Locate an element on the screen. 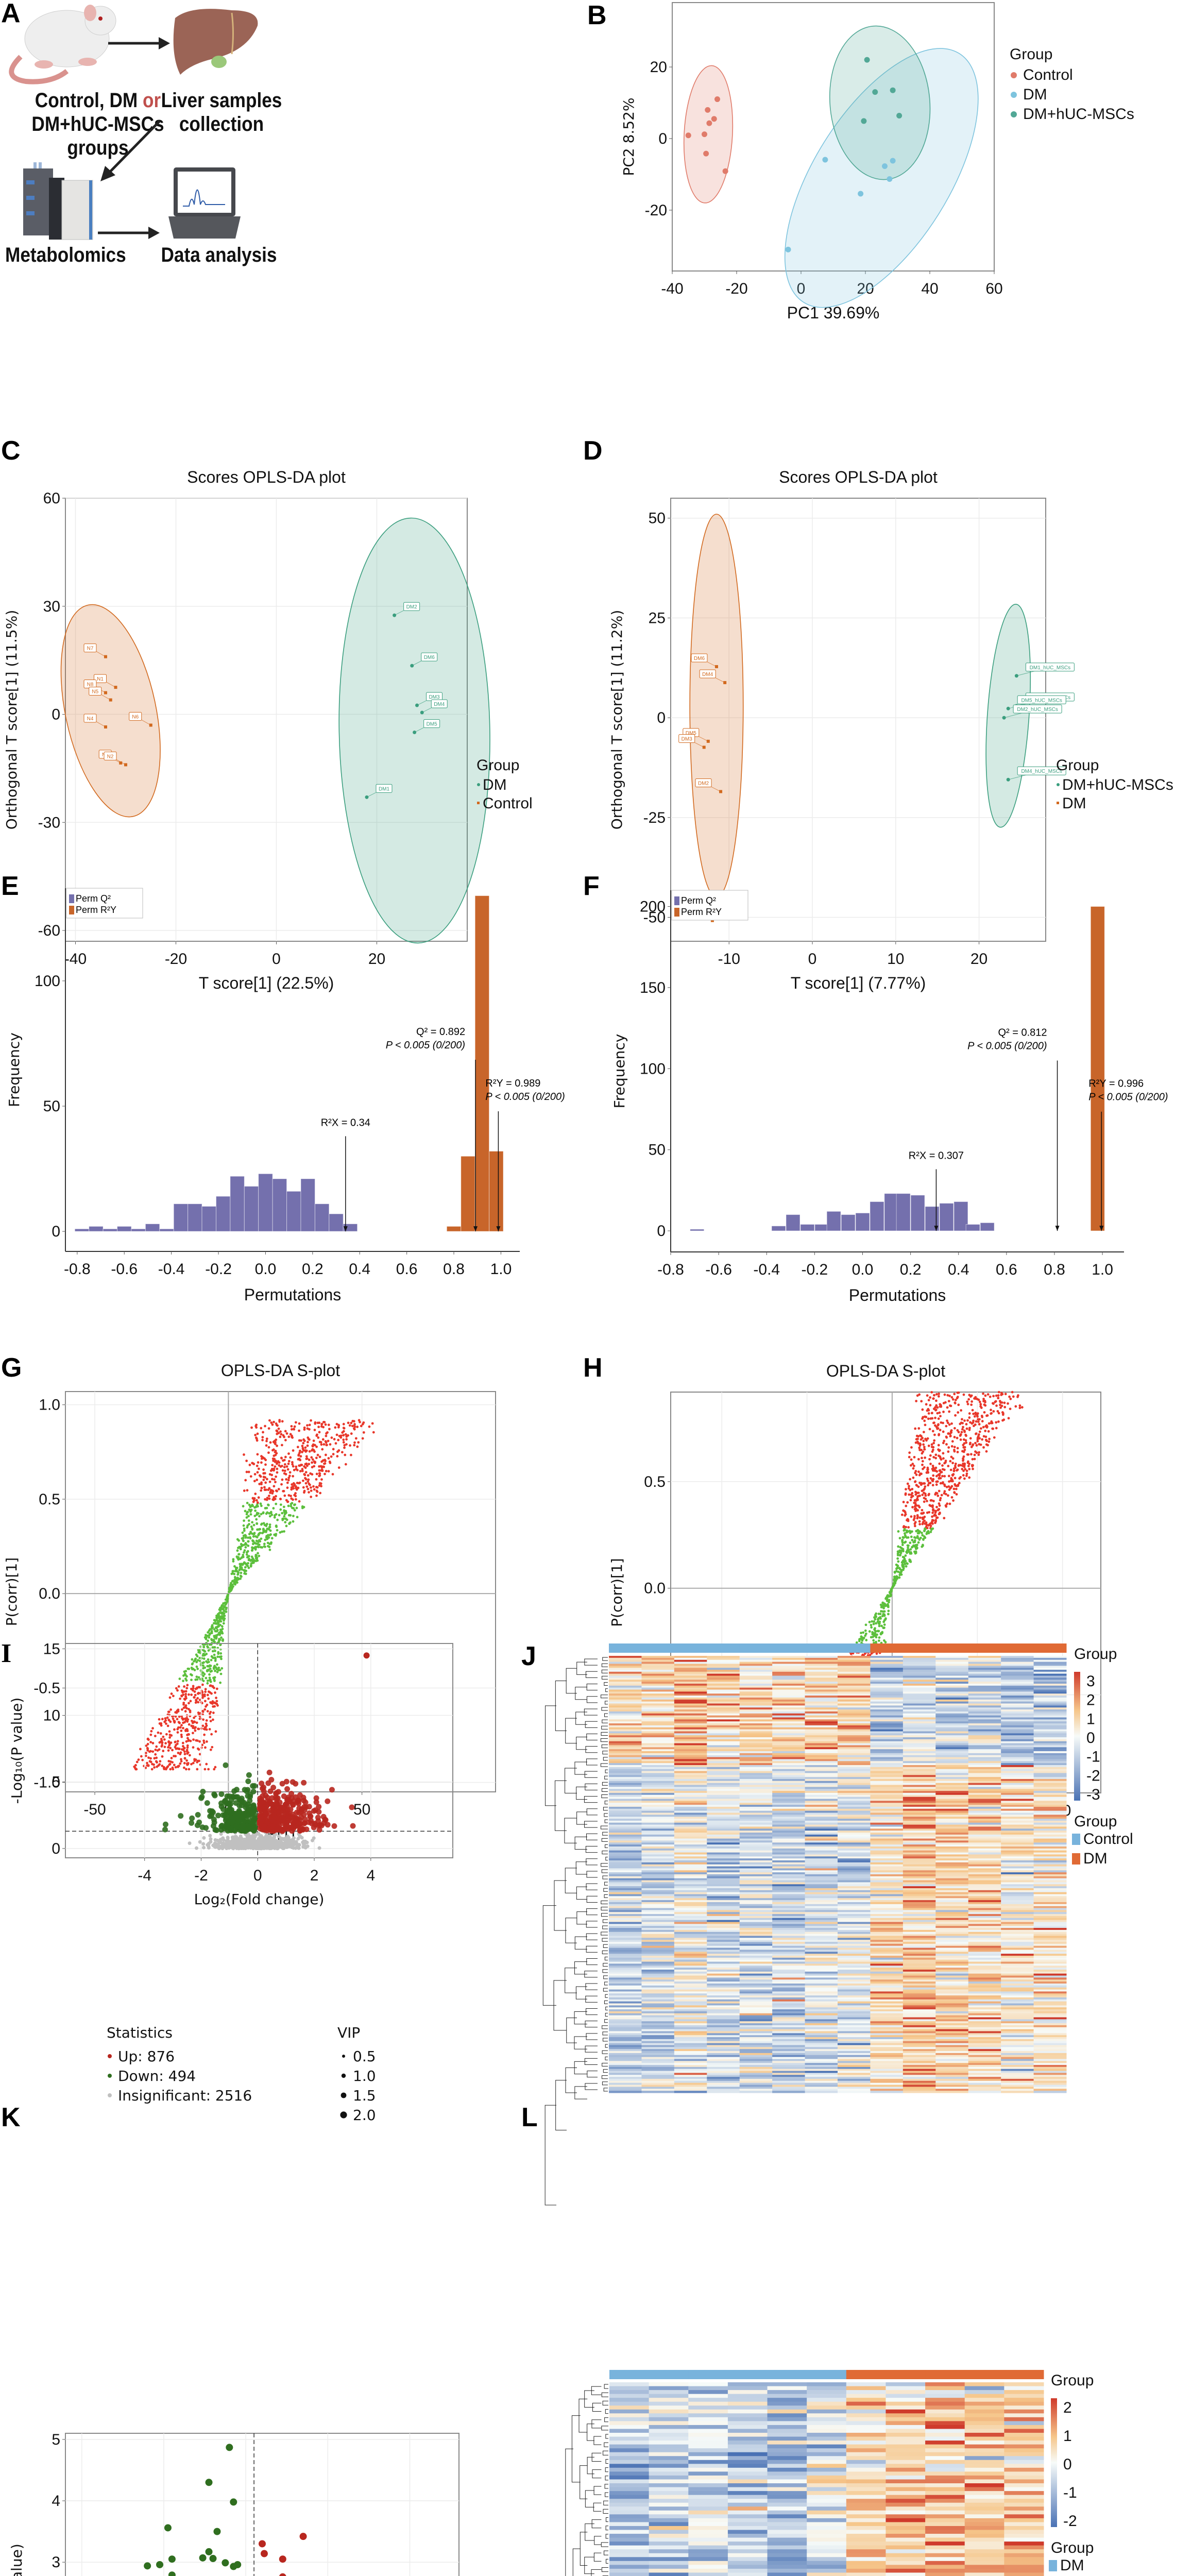 The height and width of the screenshot is (2576, 1192). sample-label-box is located at coordinates (1041, 770).